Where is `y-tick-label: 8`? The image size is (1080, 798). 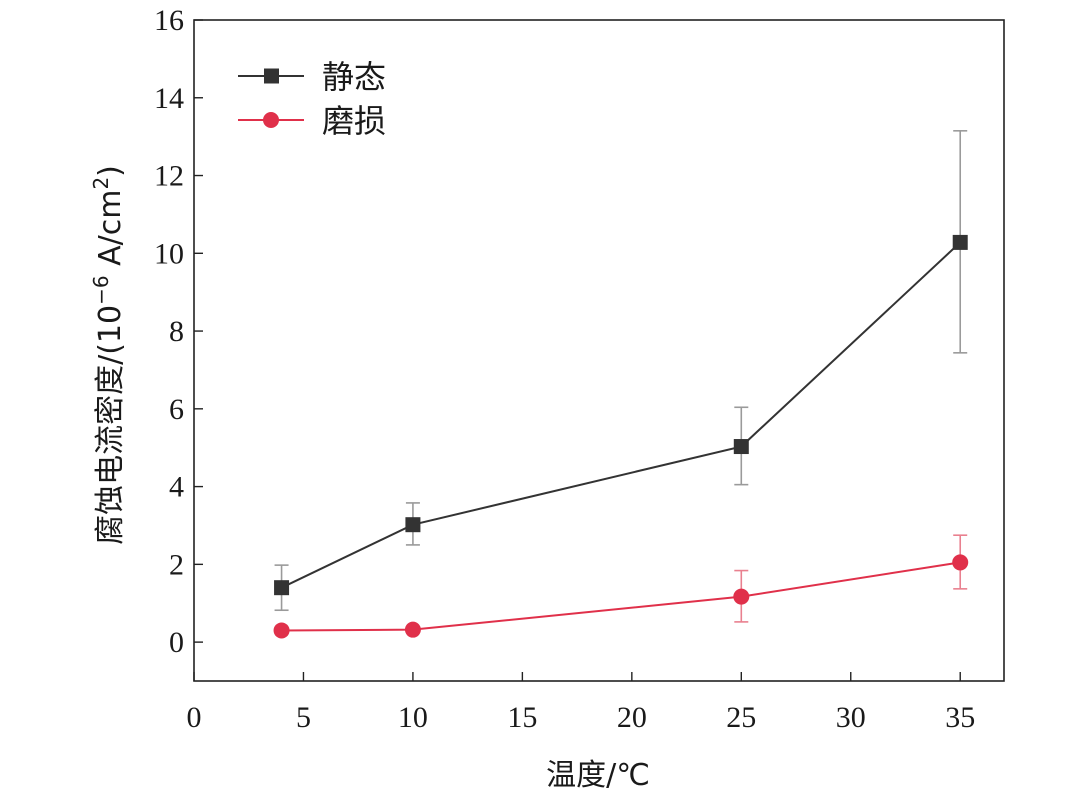
y-tick-label: 8 is located at coordinates (176, 331).